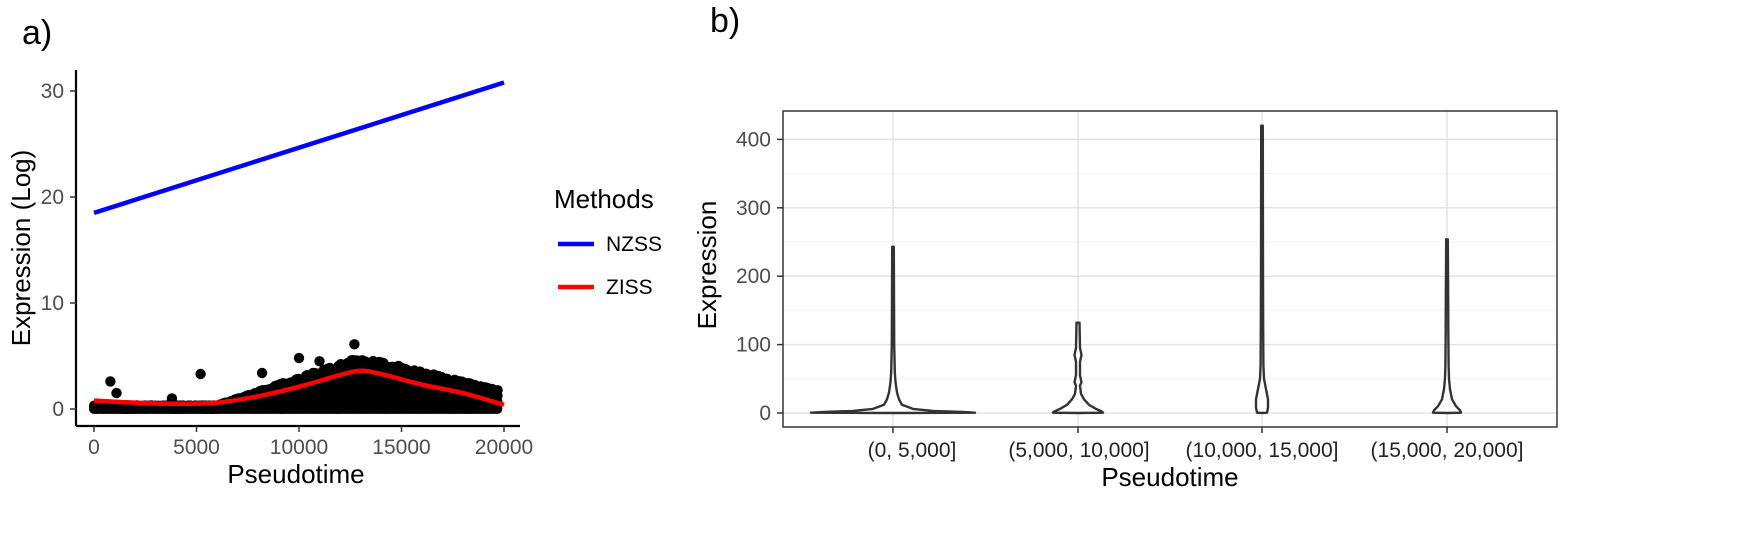 This screenshot has height=555, width=1761. Describe the element at coordinates (629, 287) in the screenshot. I see `legend-ziss-label: ZISS` at that location.